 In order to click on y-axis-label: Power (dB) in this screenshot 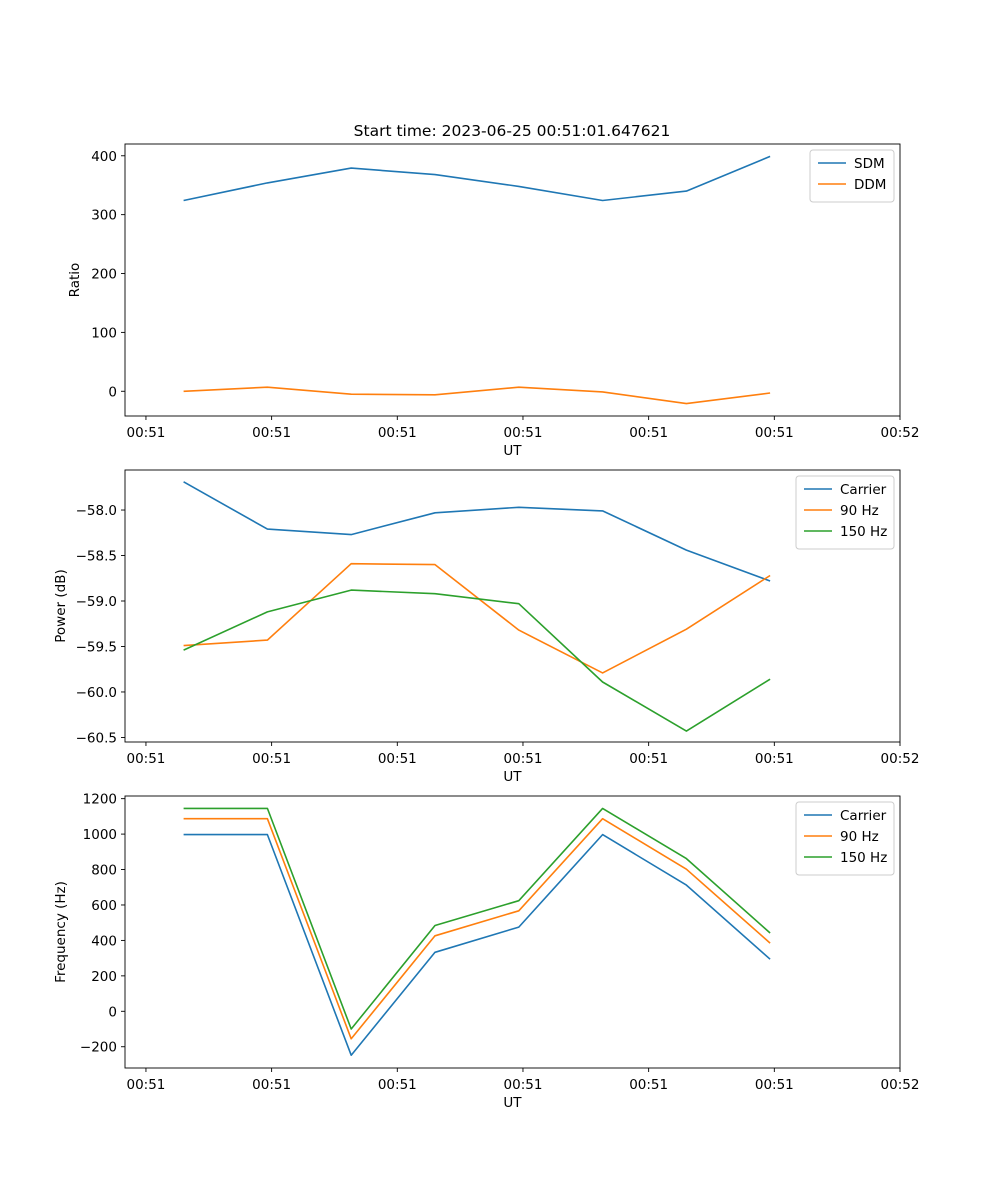, I will do `click(61, 605)`.